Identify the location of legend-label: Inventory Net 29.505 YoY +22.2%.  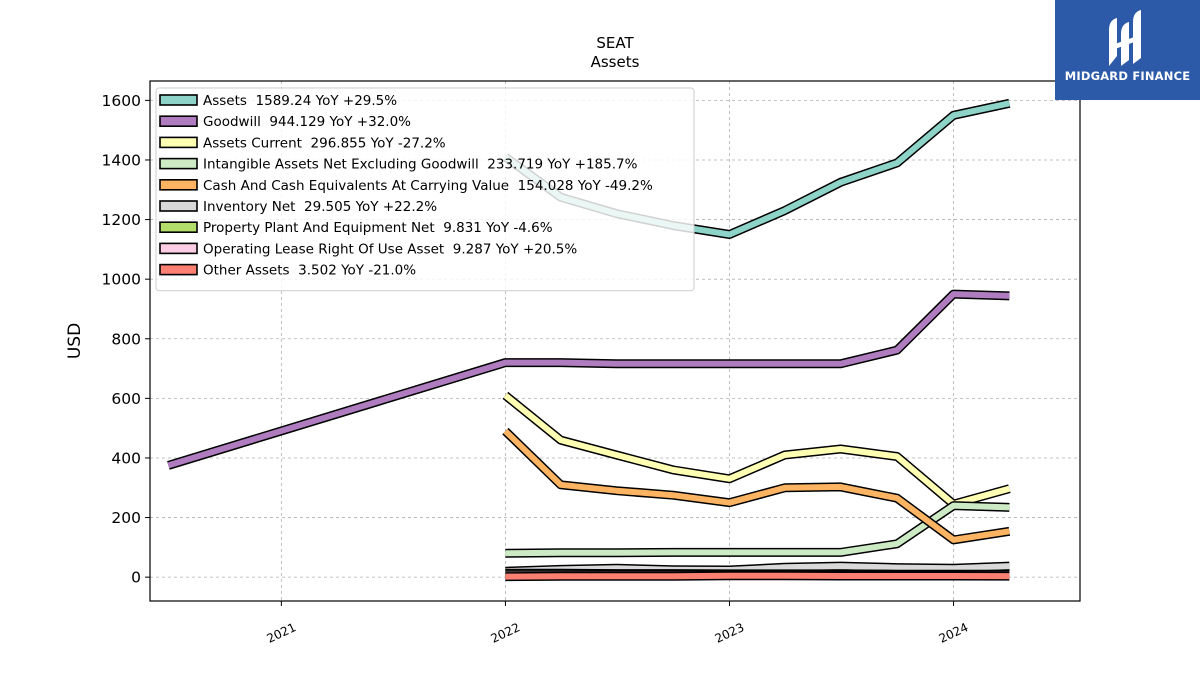
(320, 207).